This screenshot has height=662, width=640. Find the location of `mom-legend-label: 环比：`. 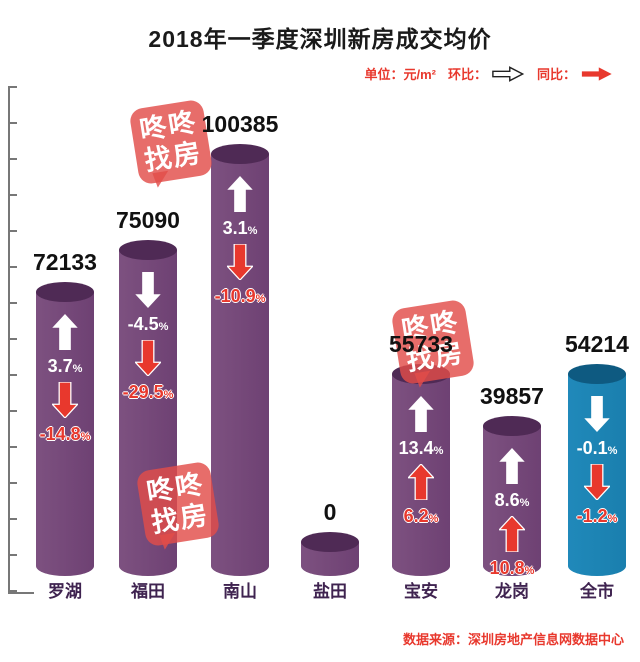

mom-legend-label: 环比： is located at coordinates (467, 74).